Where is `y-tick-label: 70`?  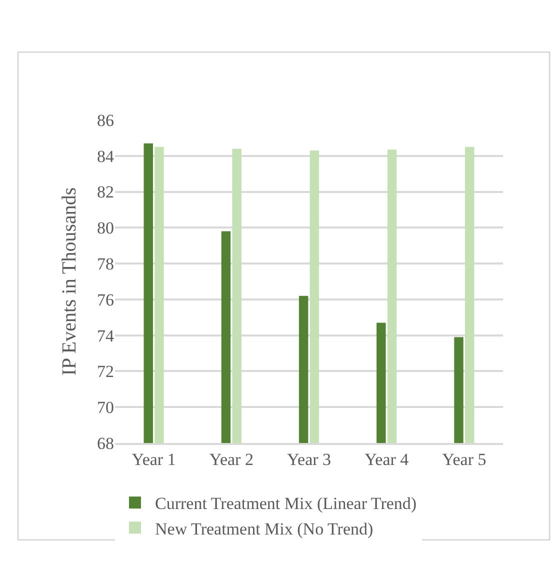 y-tick-label: 70 is located at coordinates (105, 408).